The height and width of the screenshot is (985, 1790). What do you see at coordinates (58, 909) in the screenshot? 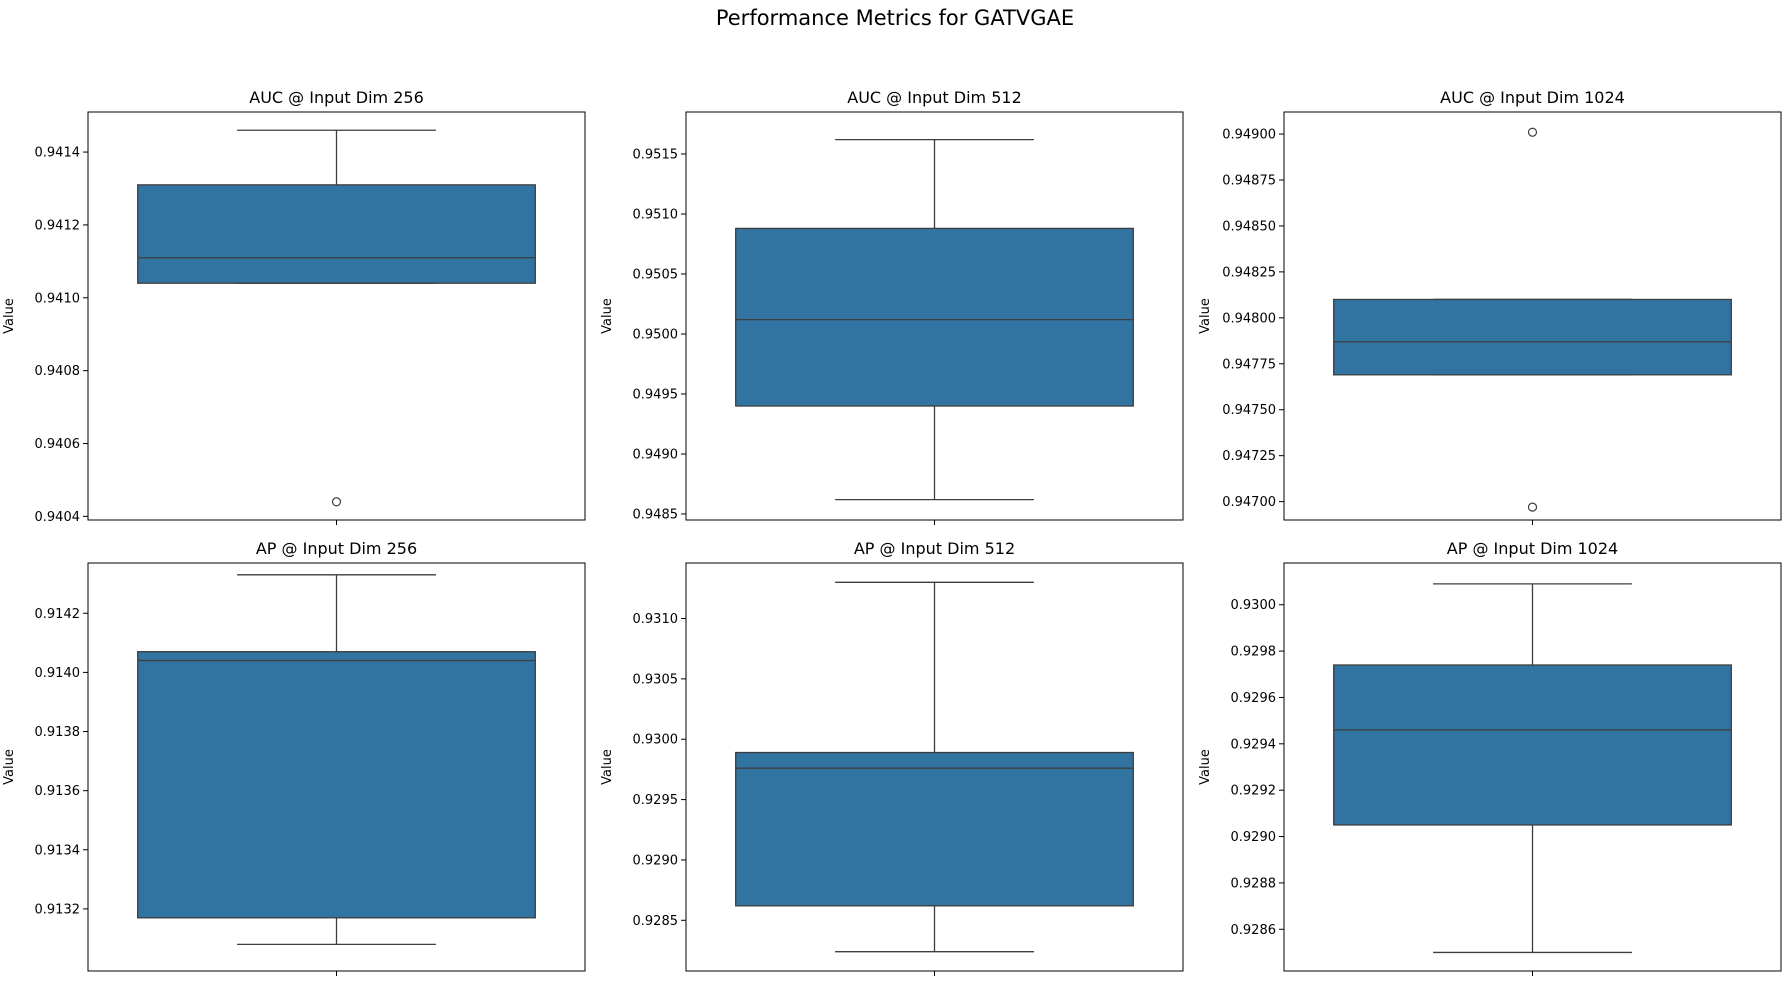
I see `y-tick-label: 0.9132` at bounding box center [58, 909].